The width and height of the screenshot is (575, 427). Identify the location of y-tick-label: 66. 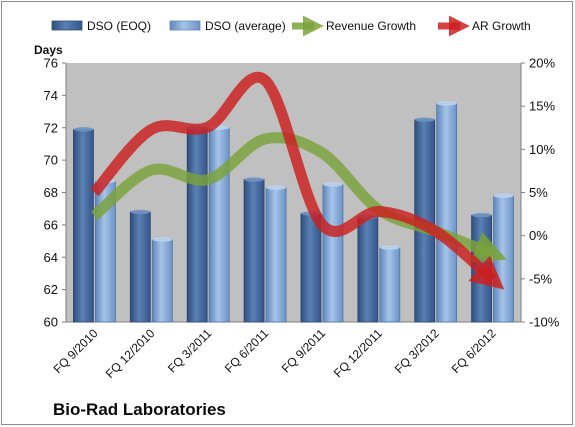
(51, 224).